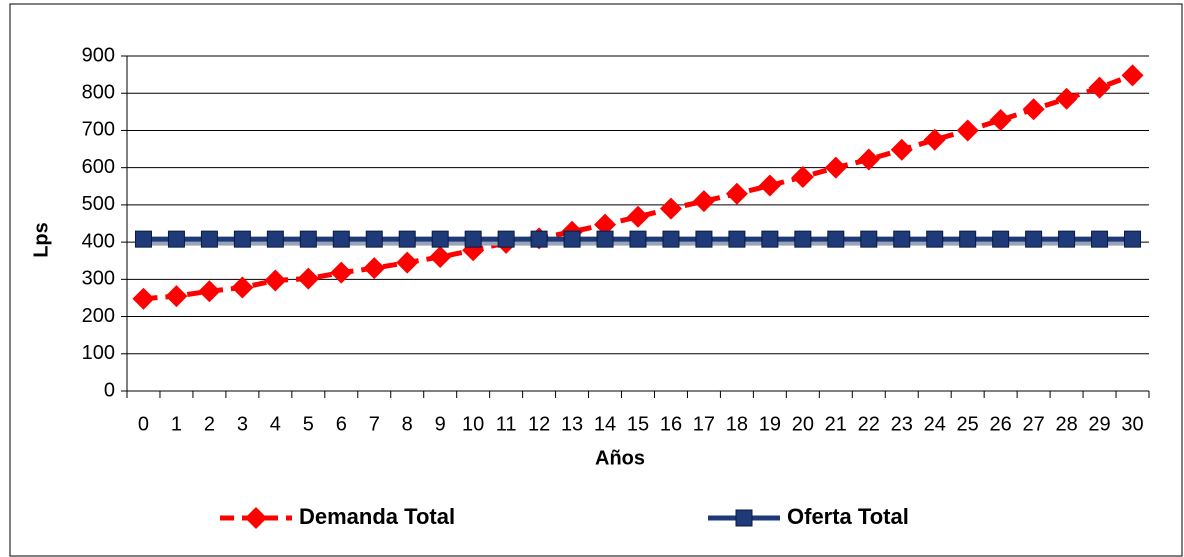 Image resolution: width=1184 pixels, height=557 pixels. Describe the element at coordinates (98, 204) in the screenshot. I see `y-tick-label: 500` at that location.